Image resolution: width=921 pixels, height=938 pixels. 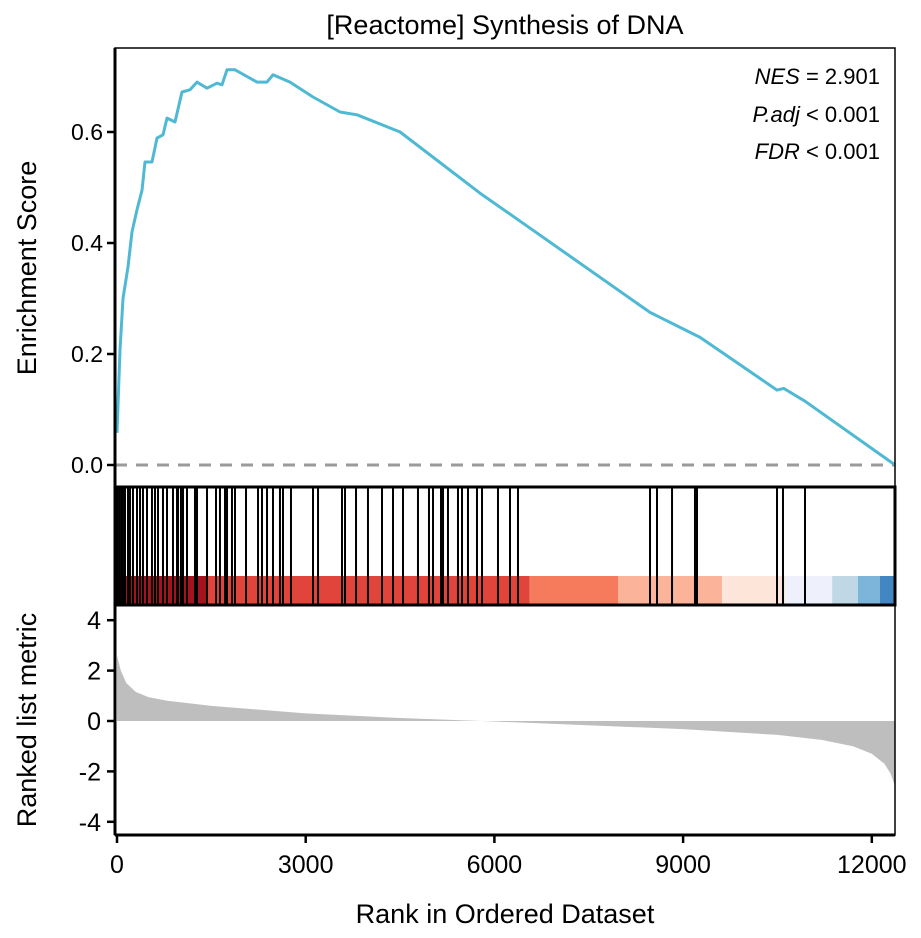 I want to click on ranked-metric-area, so click(x=506, y=721).